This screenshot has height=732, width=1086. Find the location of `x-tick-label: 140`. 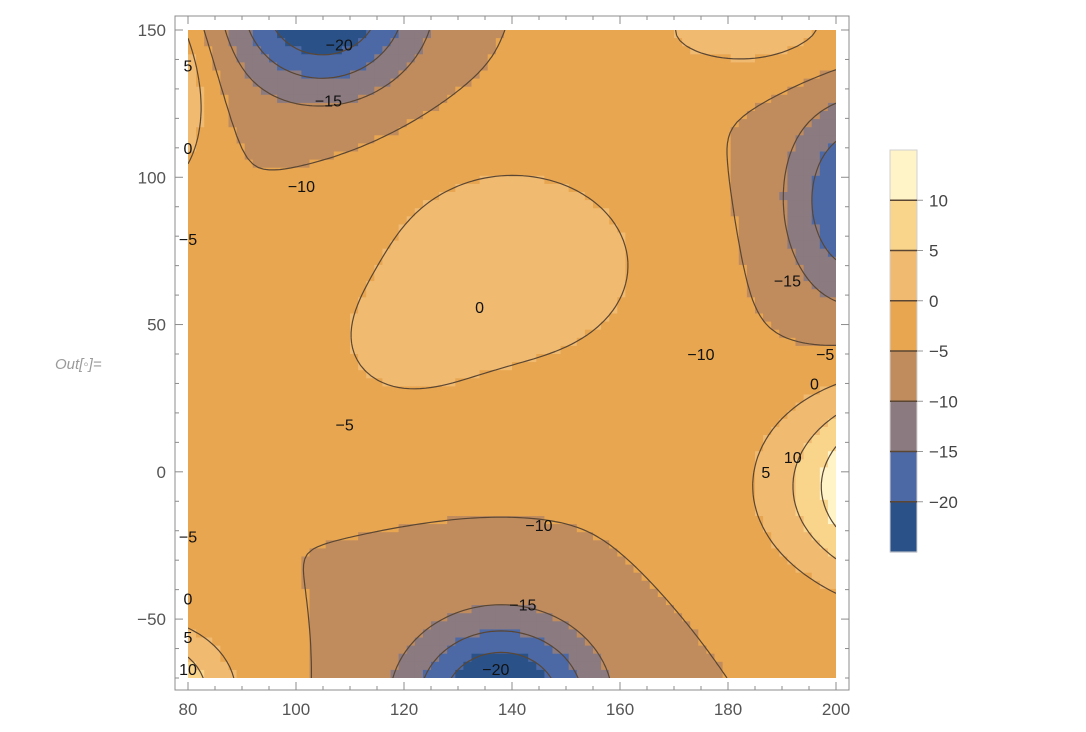

x-tick-label: 140 is located at coordinates (512, 709).